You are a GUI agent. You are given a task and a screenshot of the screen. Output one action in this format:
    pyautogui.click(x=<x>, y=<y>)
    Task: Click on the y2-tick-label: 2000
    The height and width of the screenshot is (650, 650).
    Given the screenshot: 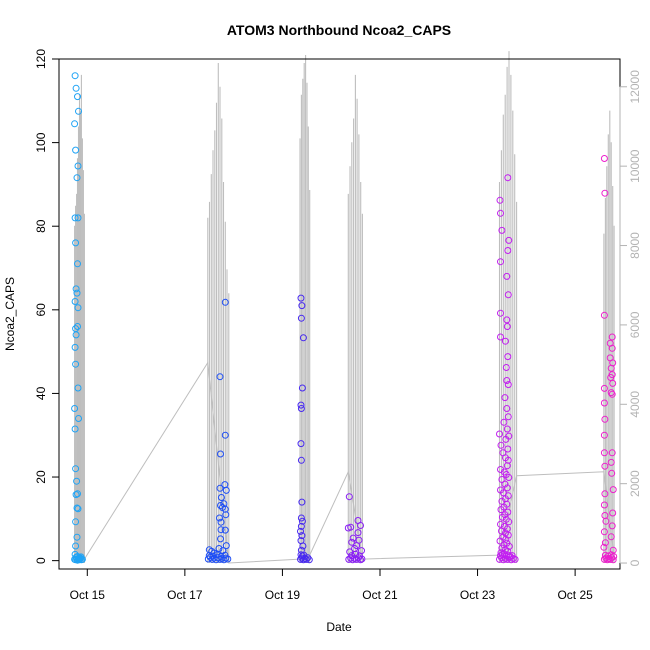 What is the action you would take?
    pyautogui.click(x=635, y=483)
    